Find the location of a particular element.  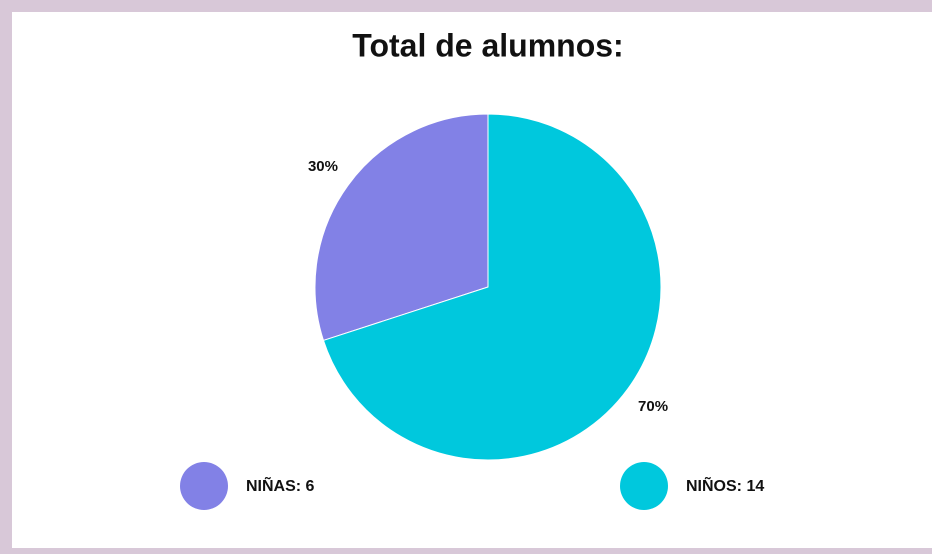

pie-slice is located at coordinates (401, 227).